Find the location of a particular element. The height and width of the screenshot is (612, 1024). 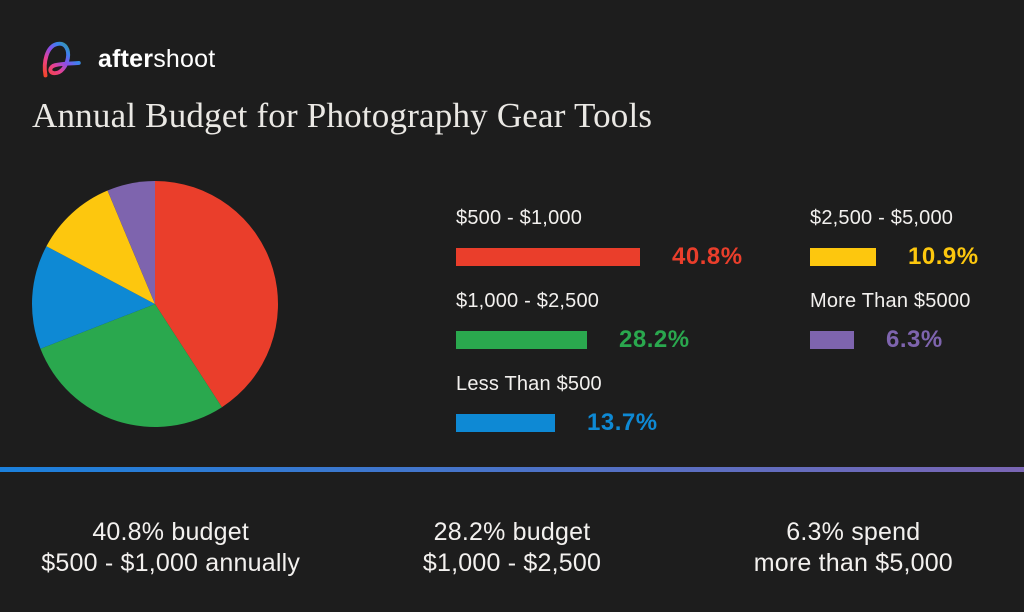

pie-chart-svg is located at coordinates (155, 304).